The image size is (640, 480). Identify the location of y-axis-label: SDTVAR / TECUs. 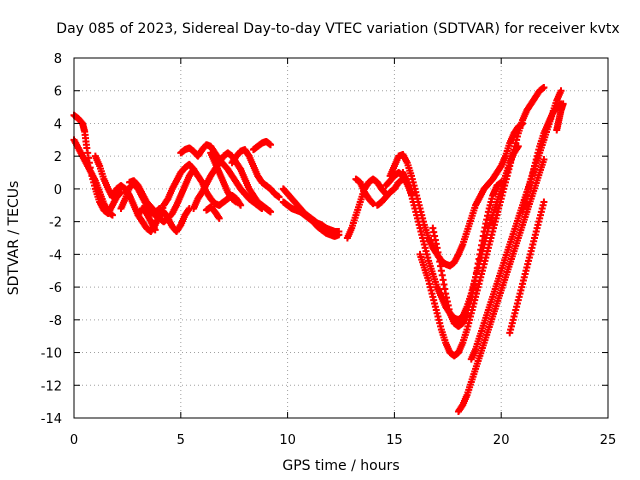
(14, 238).